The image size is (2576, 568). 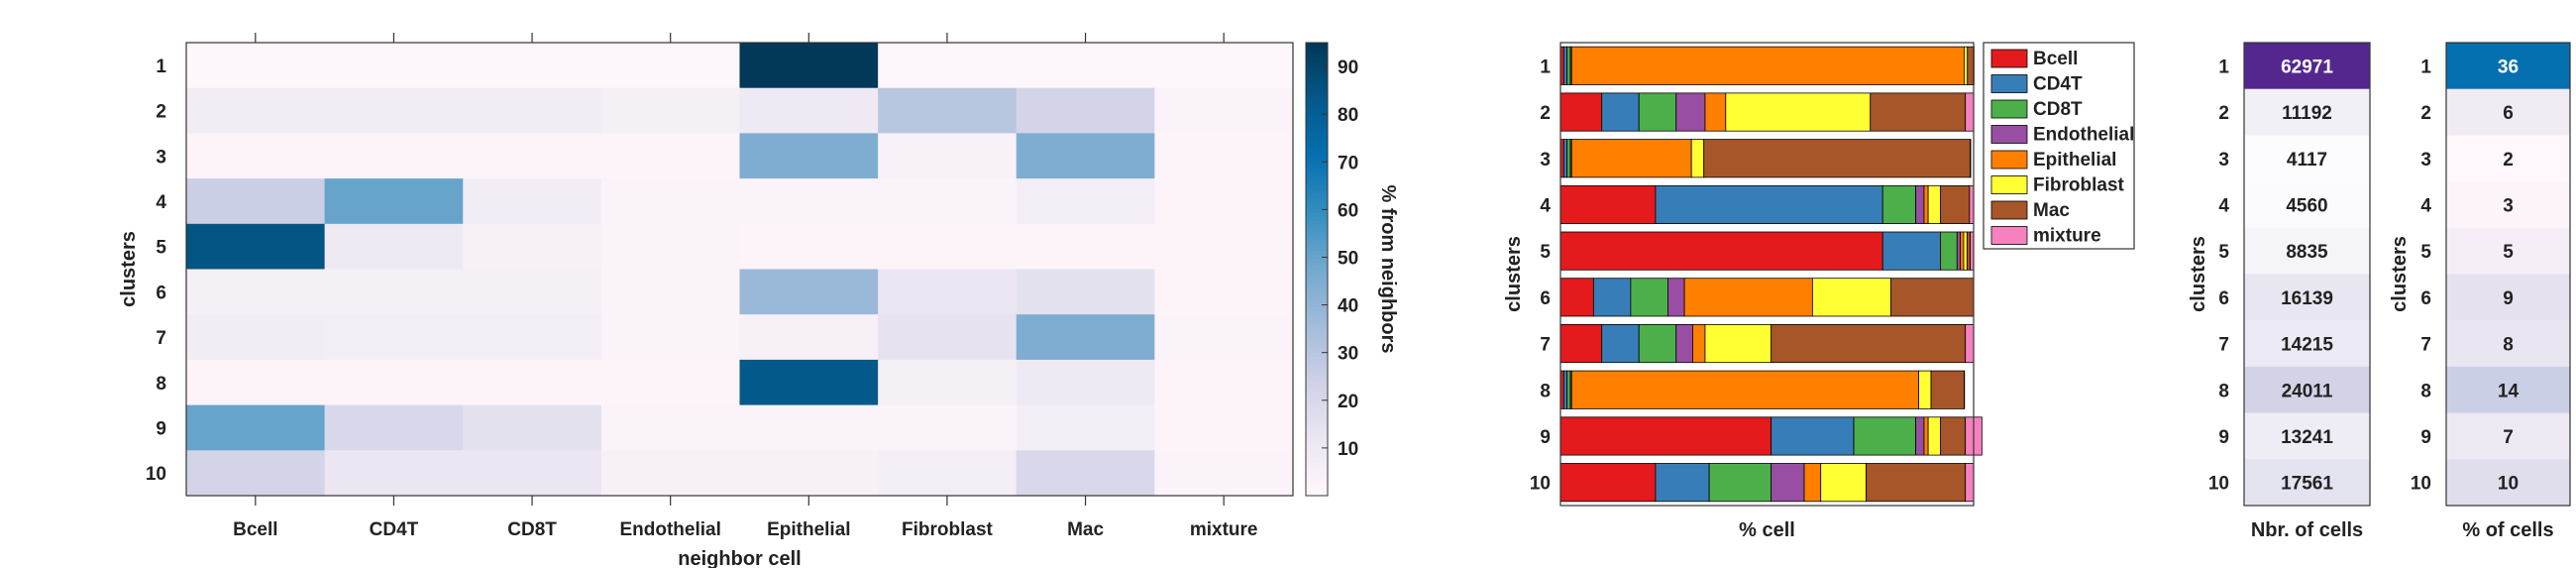 What do you see at coordinates (1545, 67) in the screenshot?
I see `y-tick-label: 1` at bounding box center [1545, 67].